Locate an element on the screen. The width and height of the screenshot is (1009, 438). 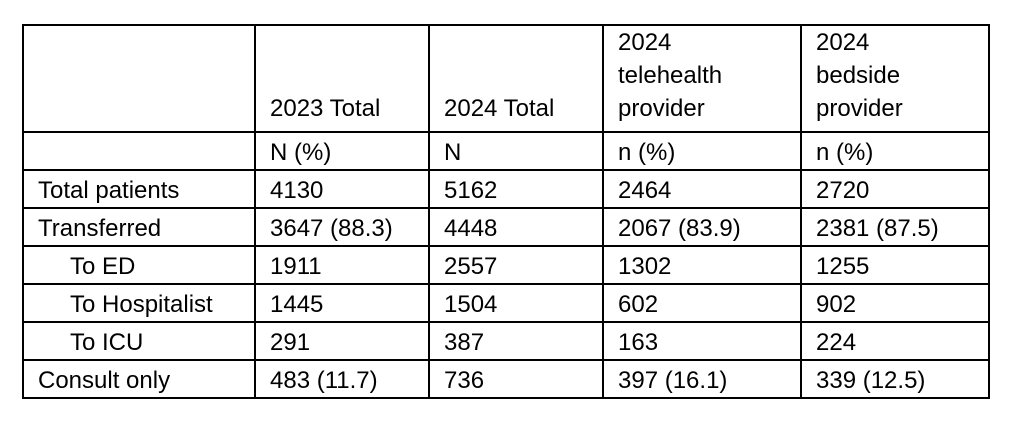
table-cell: 2464 is located at coordinates (702, 189).